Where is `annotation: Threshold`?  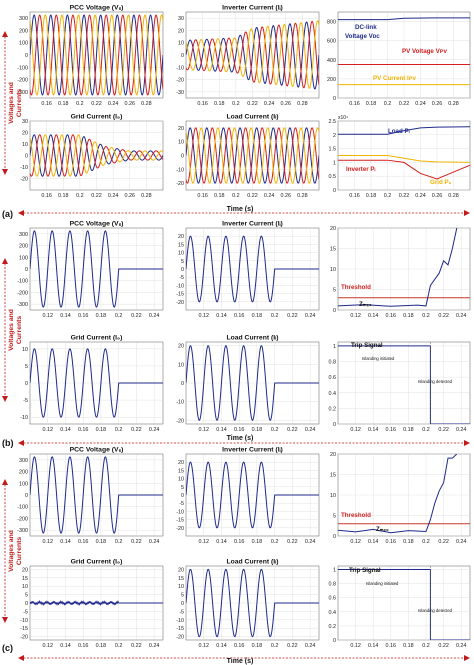
annotation: Threshold is located at coordinates (356, 287).